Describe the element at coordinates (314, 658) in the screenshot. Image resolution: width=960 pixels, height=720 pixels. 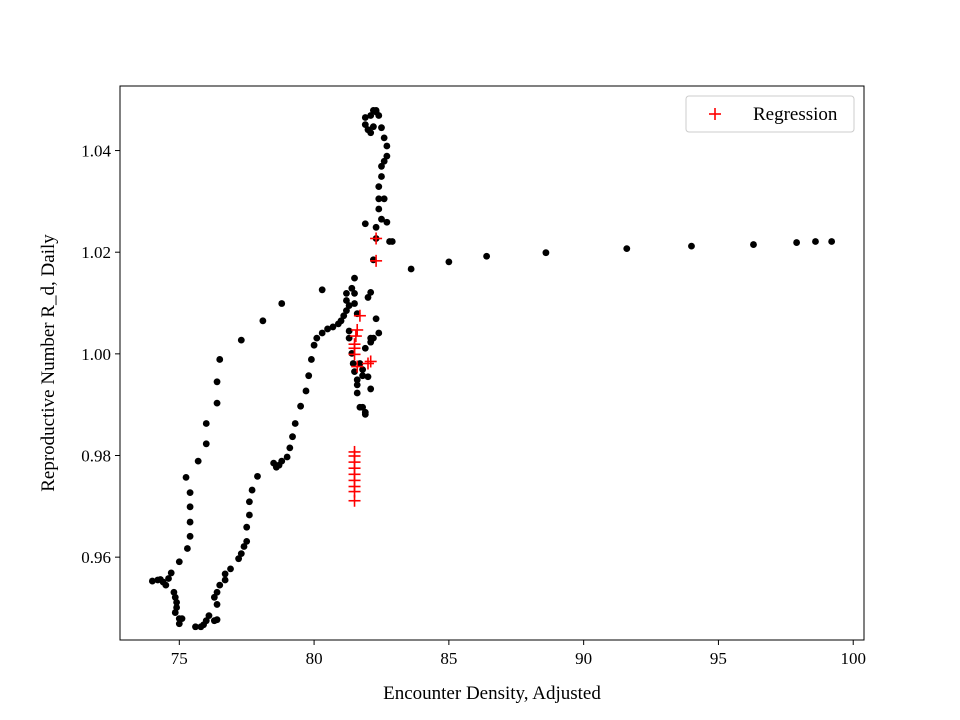
I see `x-tick-label: 80` at that location.